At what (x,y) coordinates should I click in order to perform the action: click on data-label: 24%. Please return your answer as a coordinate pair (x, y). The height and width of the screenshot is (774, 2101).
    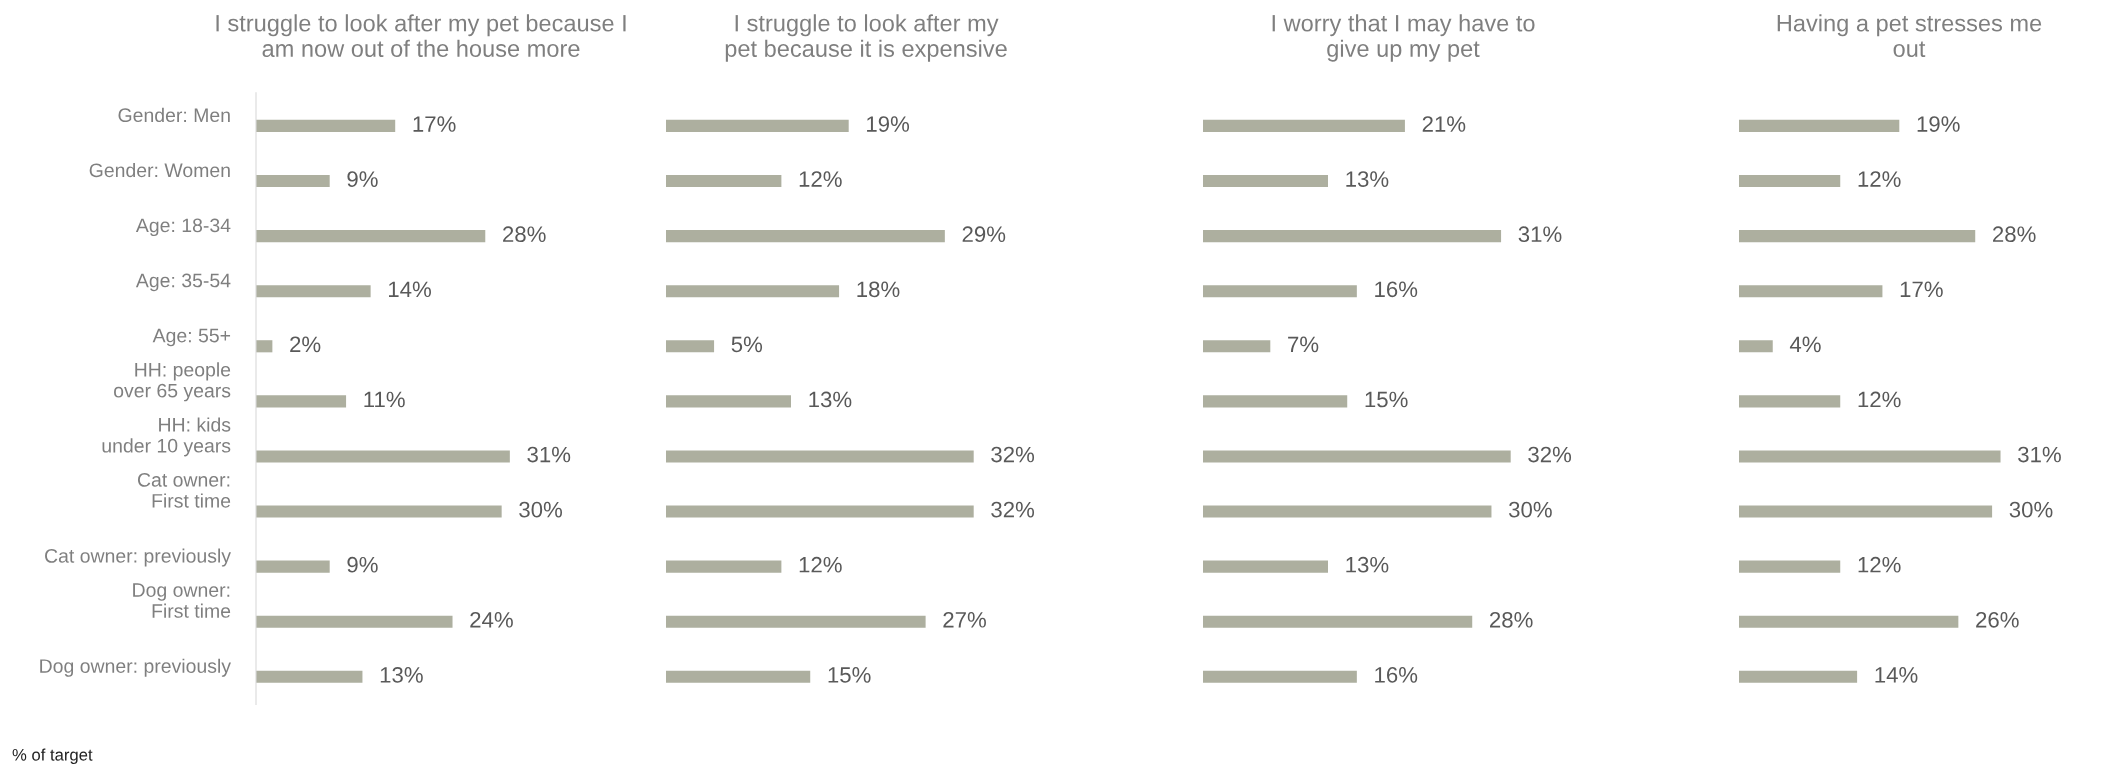
    Looking at the image, I should click on (491, 619).